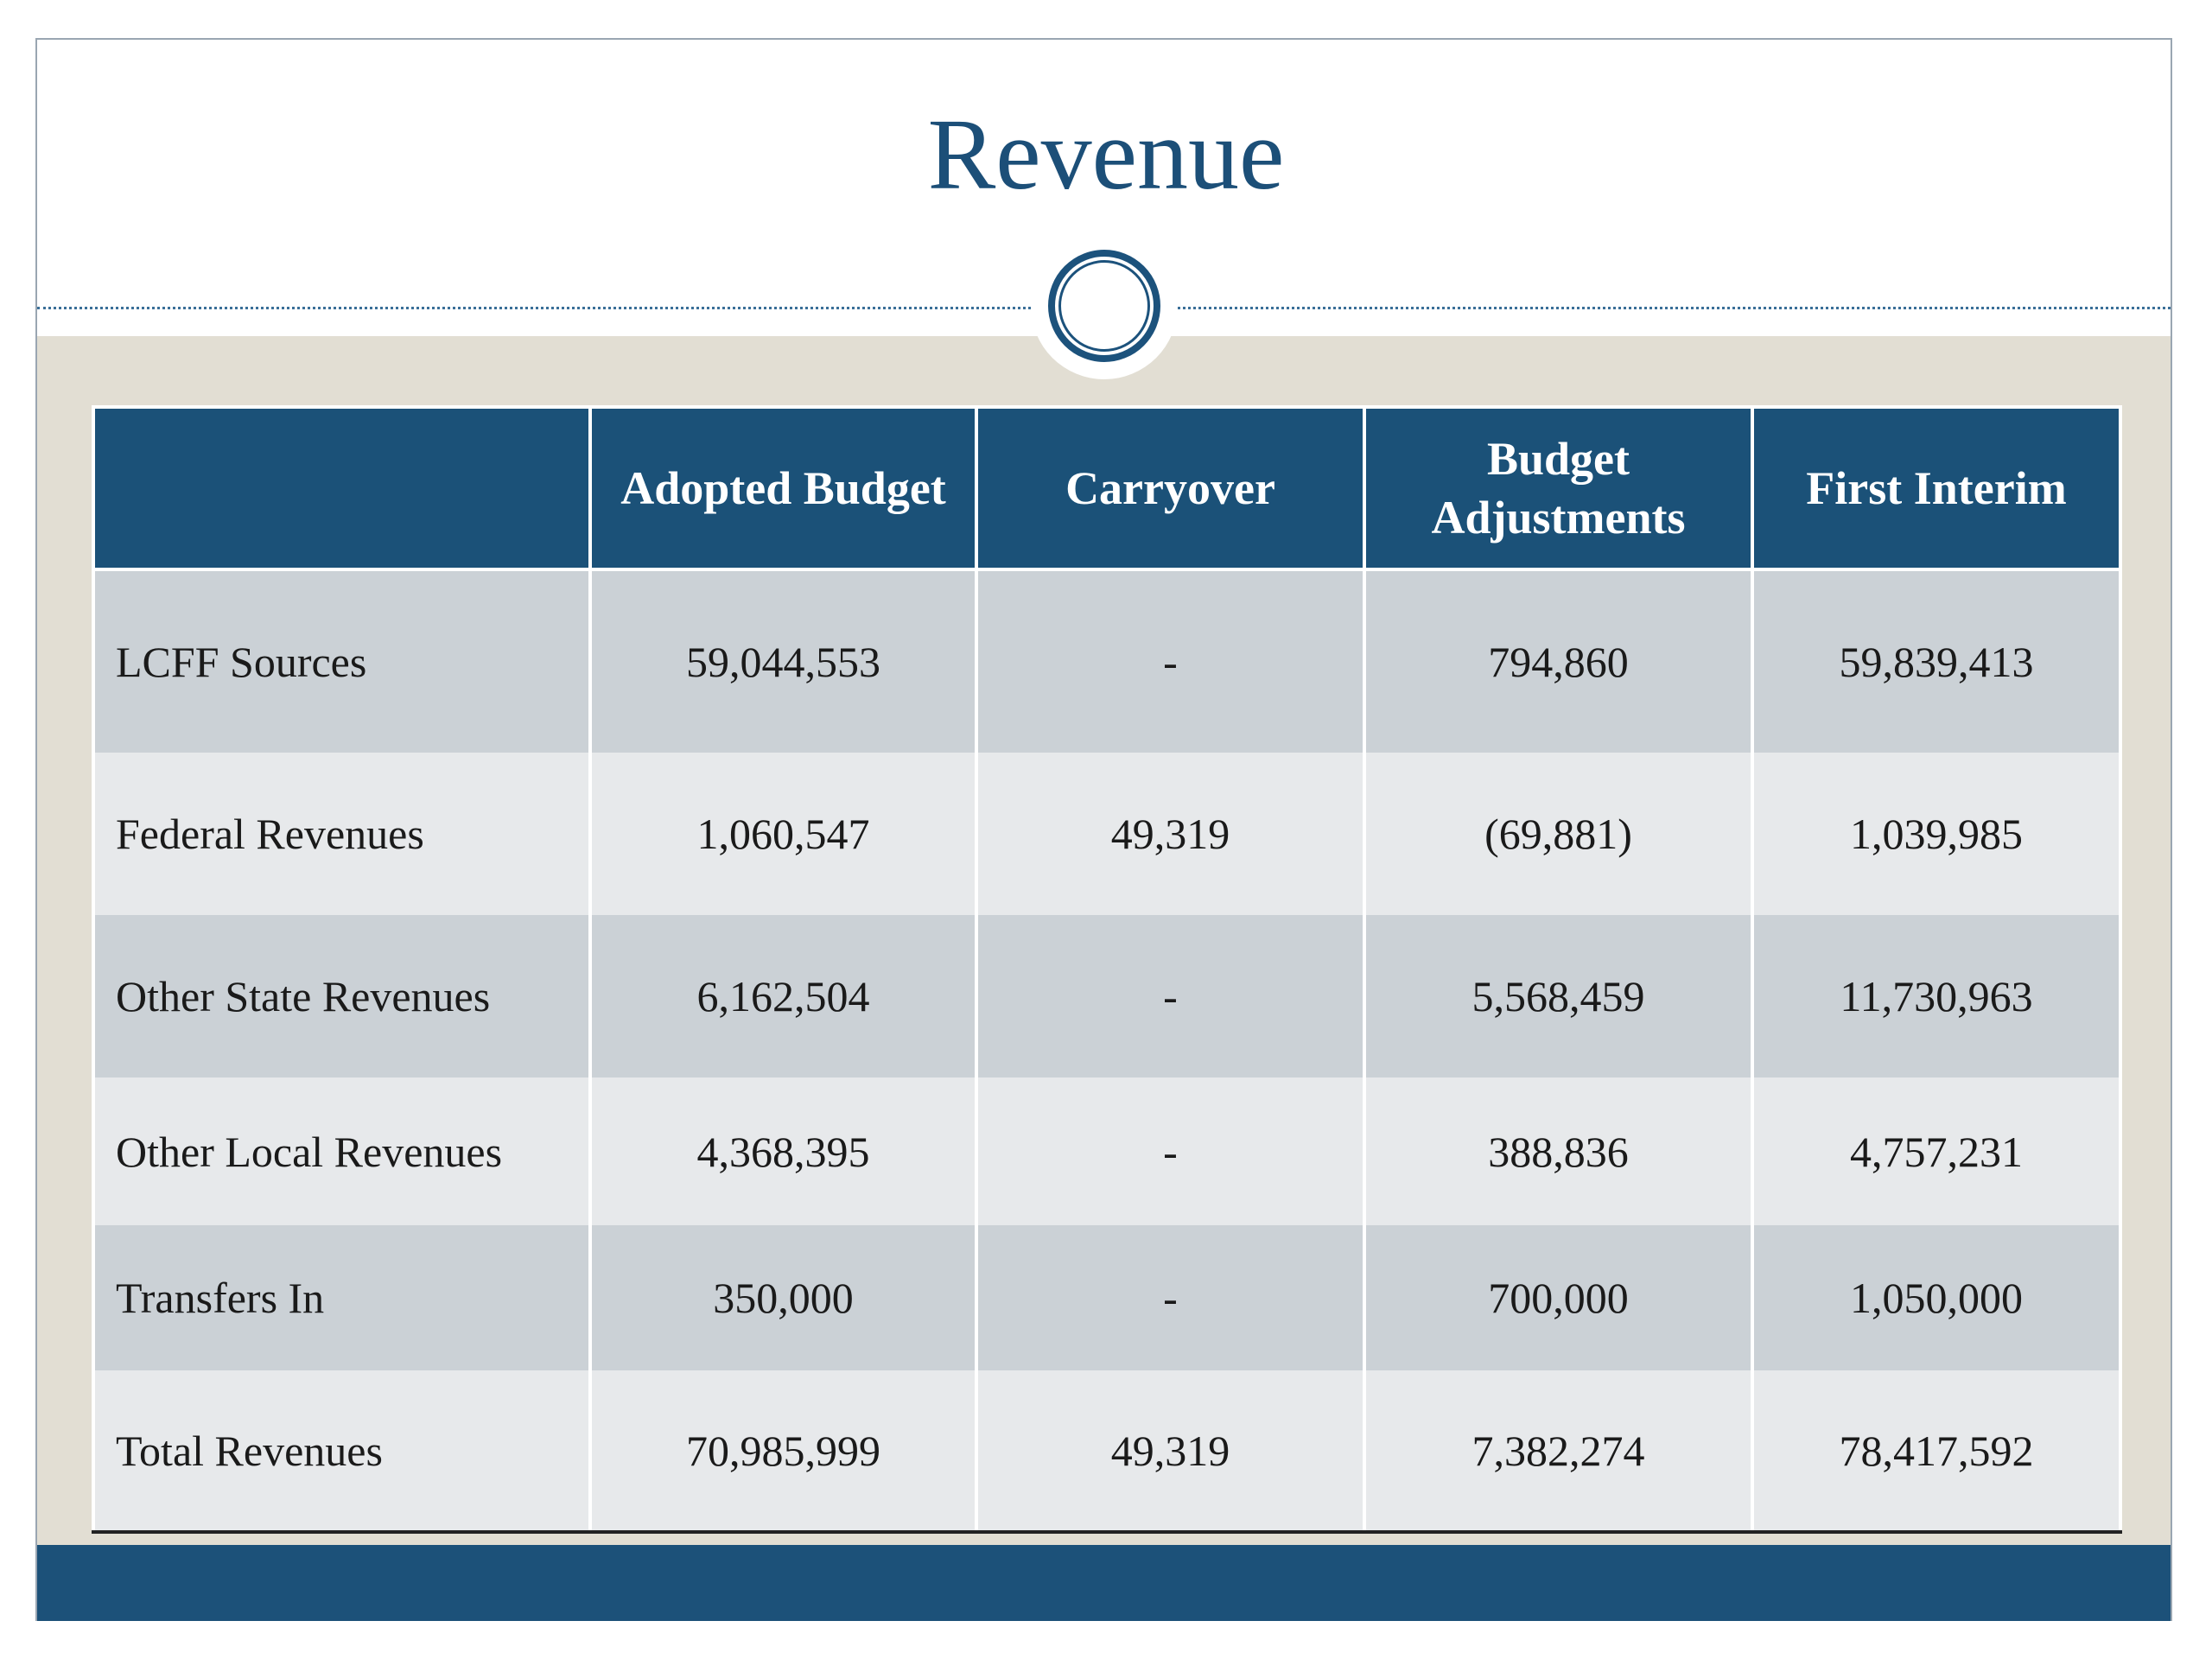 This screenshot has height=1659, width=2212. I want to click on header-cell: Adopted Budget, so click(783, 488).